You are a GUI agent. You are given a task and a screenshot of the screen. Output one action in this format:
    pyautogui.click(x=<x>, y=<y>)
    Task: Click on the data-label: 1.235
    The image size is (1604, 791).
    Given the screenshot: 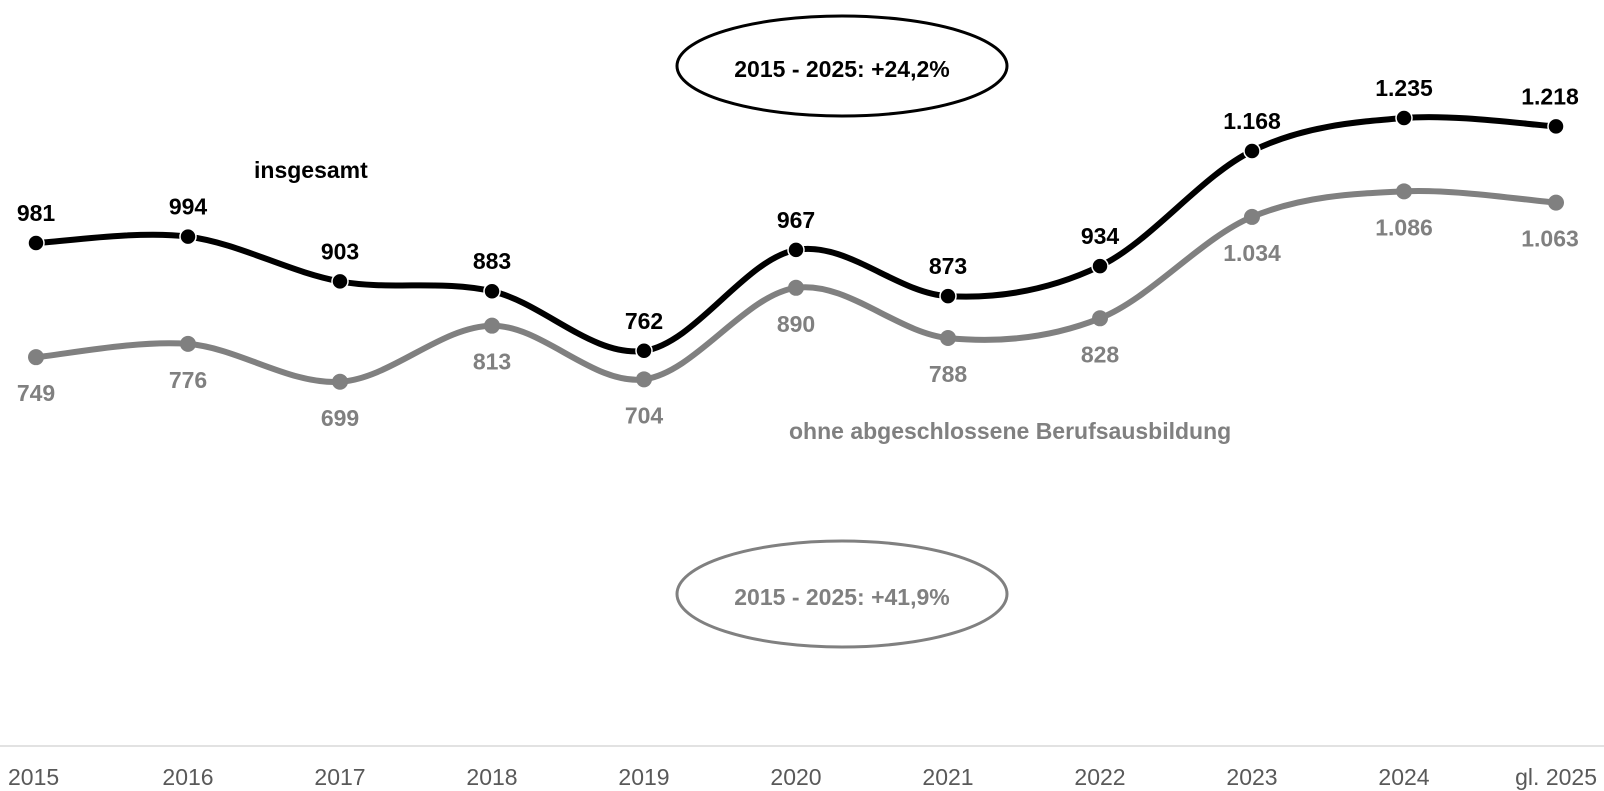 What is the action you would take?
    pyautogui.click(x=1404, y=88)
    